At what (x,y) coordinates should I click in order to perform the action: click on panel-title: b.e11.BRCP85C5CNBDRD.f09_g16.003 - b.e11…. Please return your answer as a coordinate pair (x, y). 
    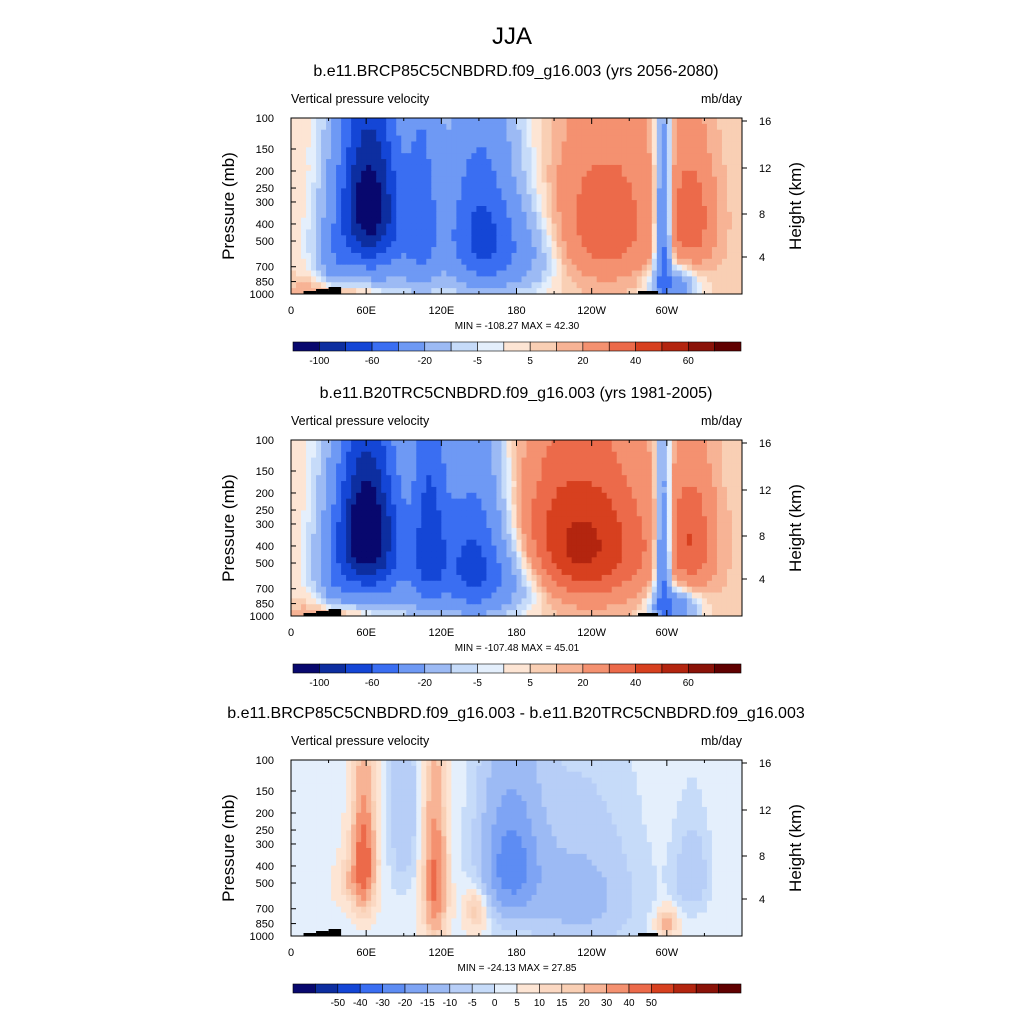
    Looking at the image, I should click on (516, 713).